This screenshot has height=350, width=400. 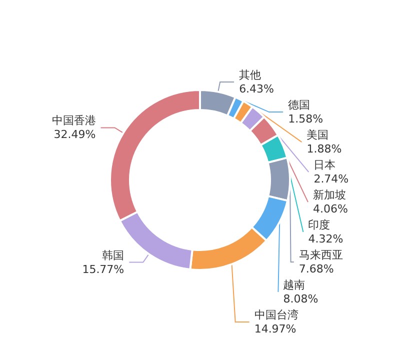 What do you see at coordinates (294, 285) in the screenshot?
I see `slice-label: 越南` at bounding box center [294, 285].